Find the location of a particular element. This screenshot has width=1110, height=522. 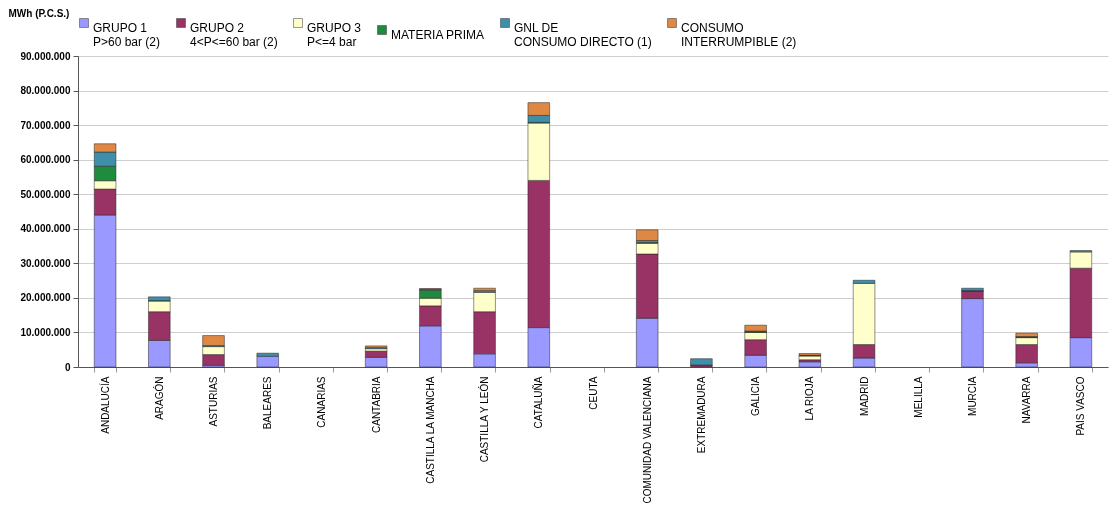

x-tick-label: NAVARRA is located at coordinates (1027, 400).